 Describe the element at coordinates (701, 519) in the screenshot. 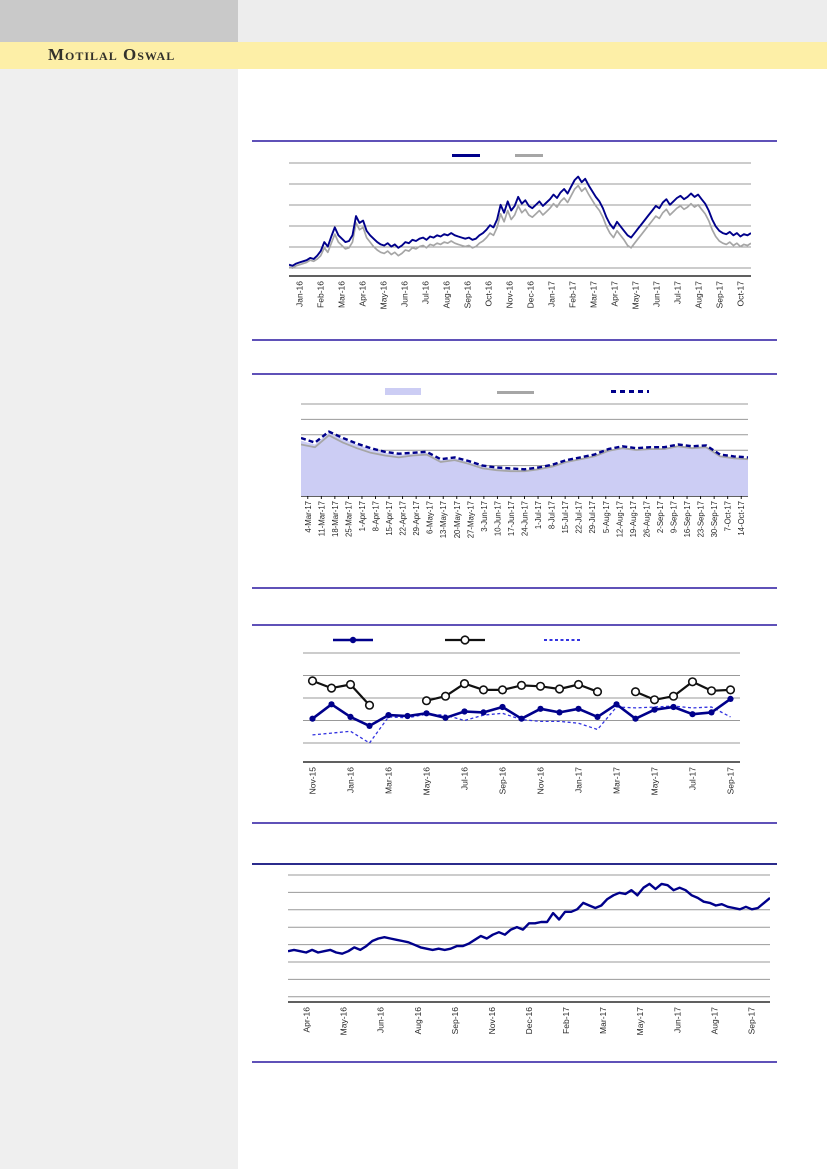

I see `x-tick-label: 23-Sep-17` at that location.